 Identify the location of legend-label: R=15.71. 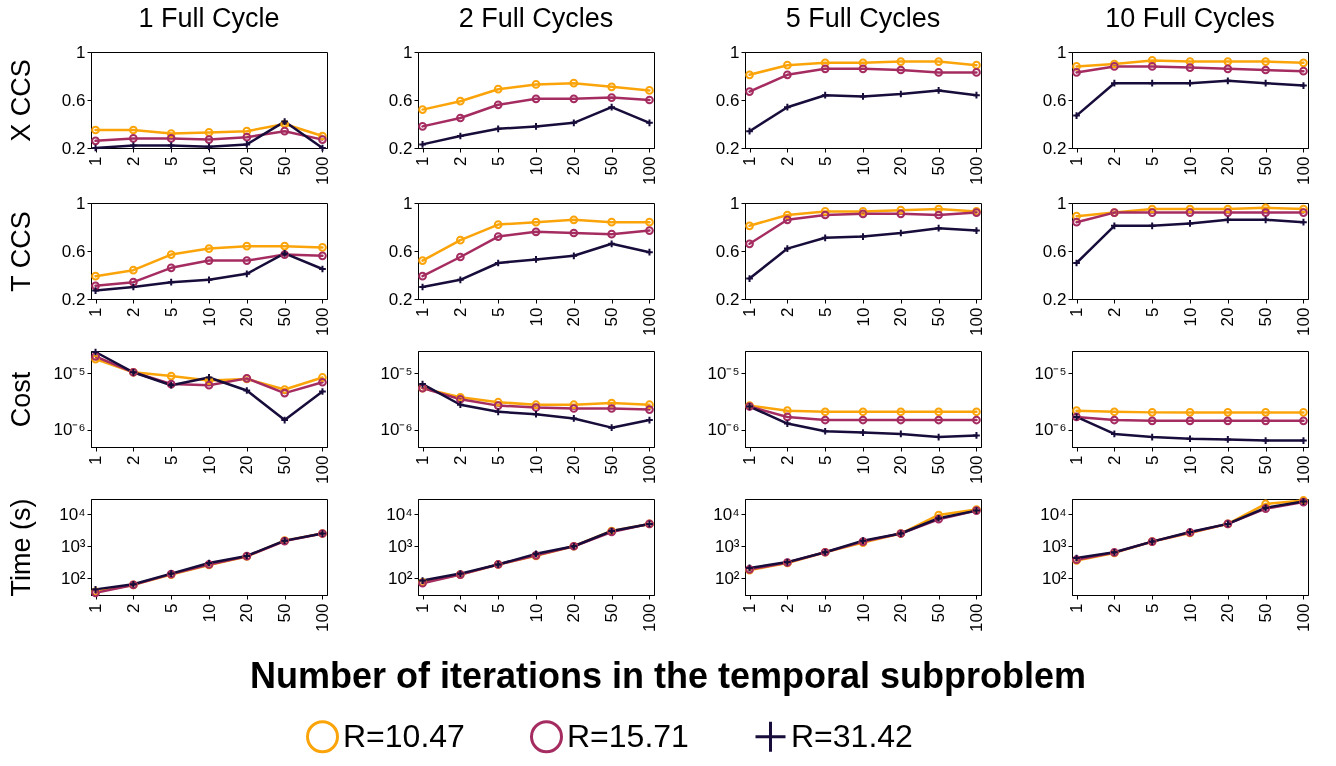
(628, 735).